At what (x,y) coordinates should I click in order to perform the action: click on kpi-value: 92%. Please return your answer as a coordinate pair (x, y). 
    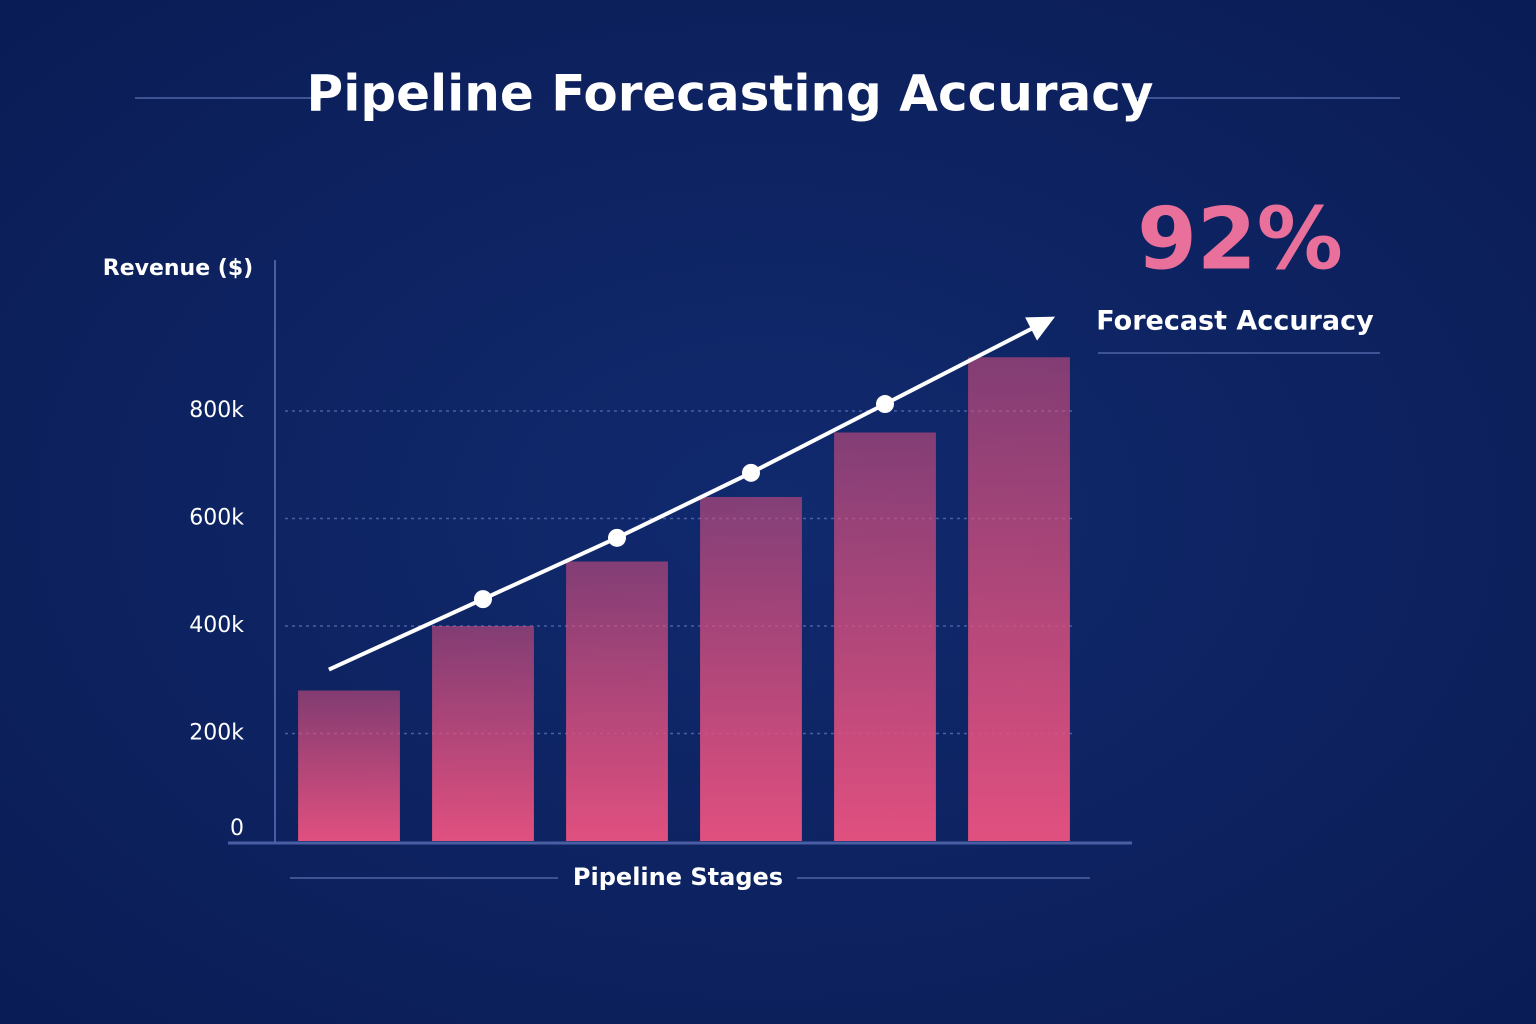
    Looking at the image, I should click on (1240, 239).